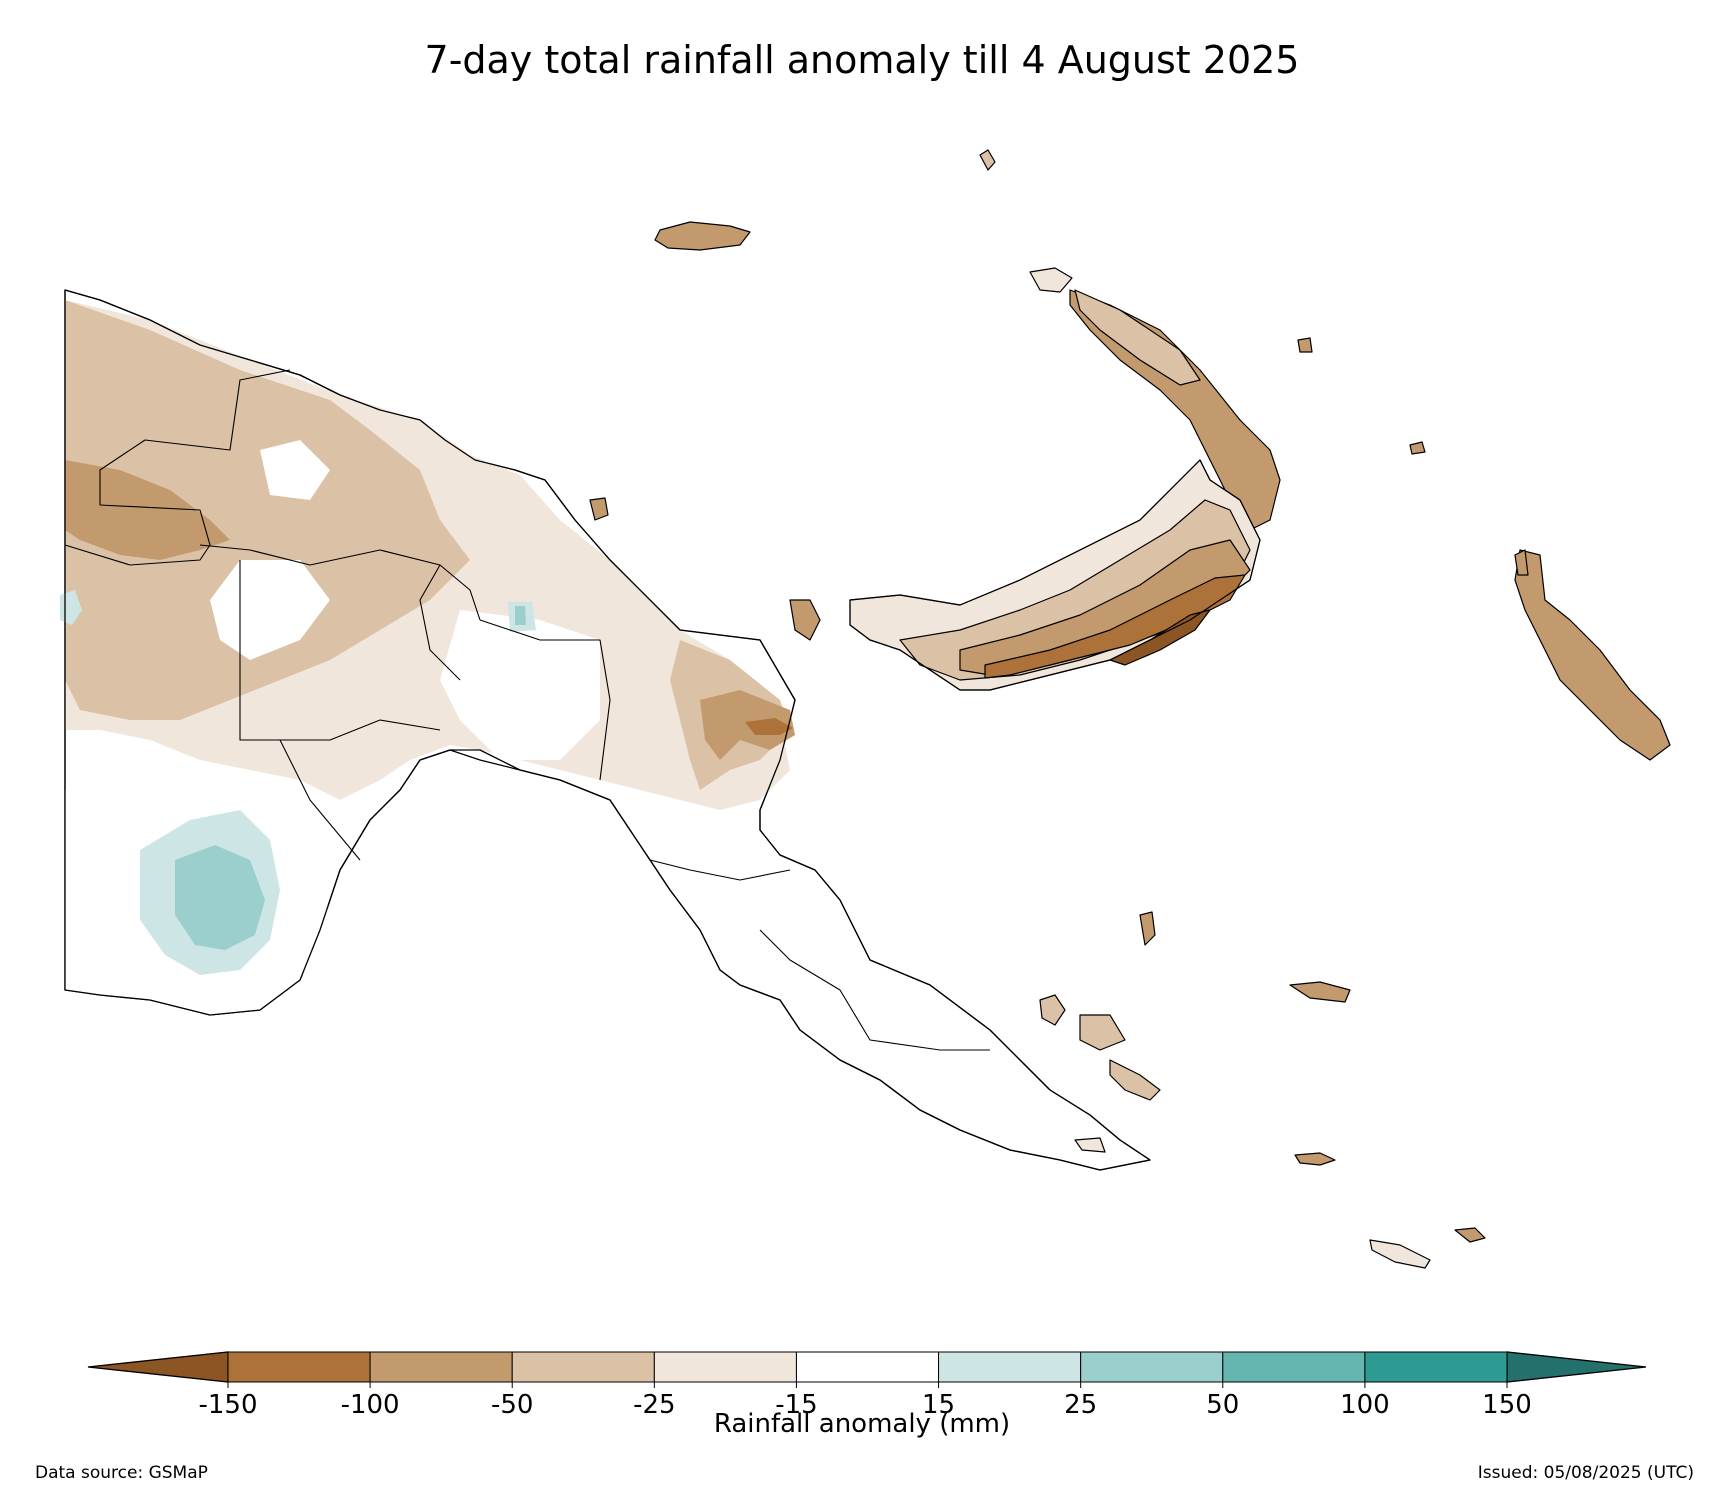 Image resolution: width=1724 pixels, height=1494 pixels. I want to click on issued-date: Issued: 05/08/2025 (UTC), so click(1585, 1473).